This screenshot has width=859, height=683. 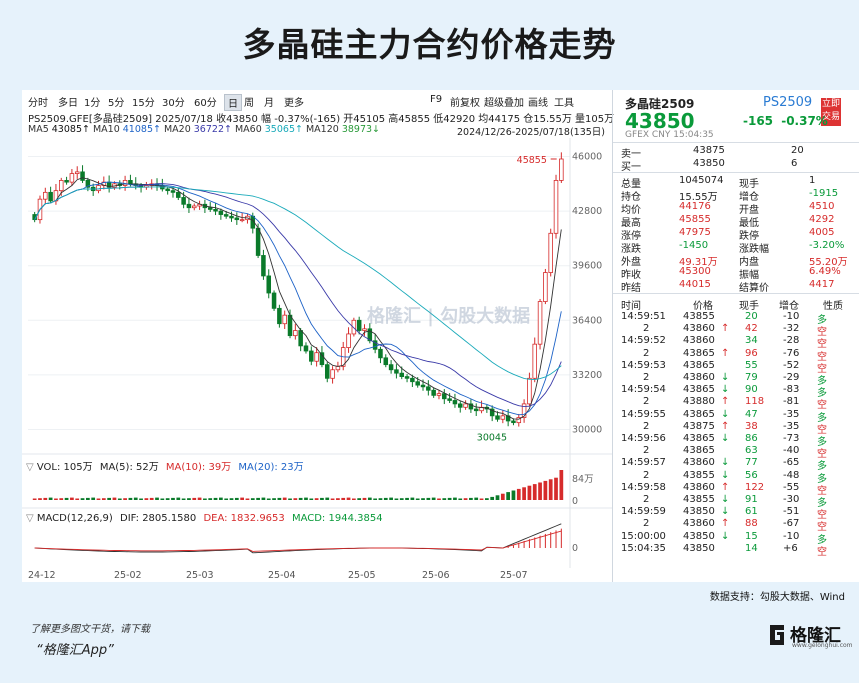 I want to click on quote-price: 43850, so click(x=660, y=121).